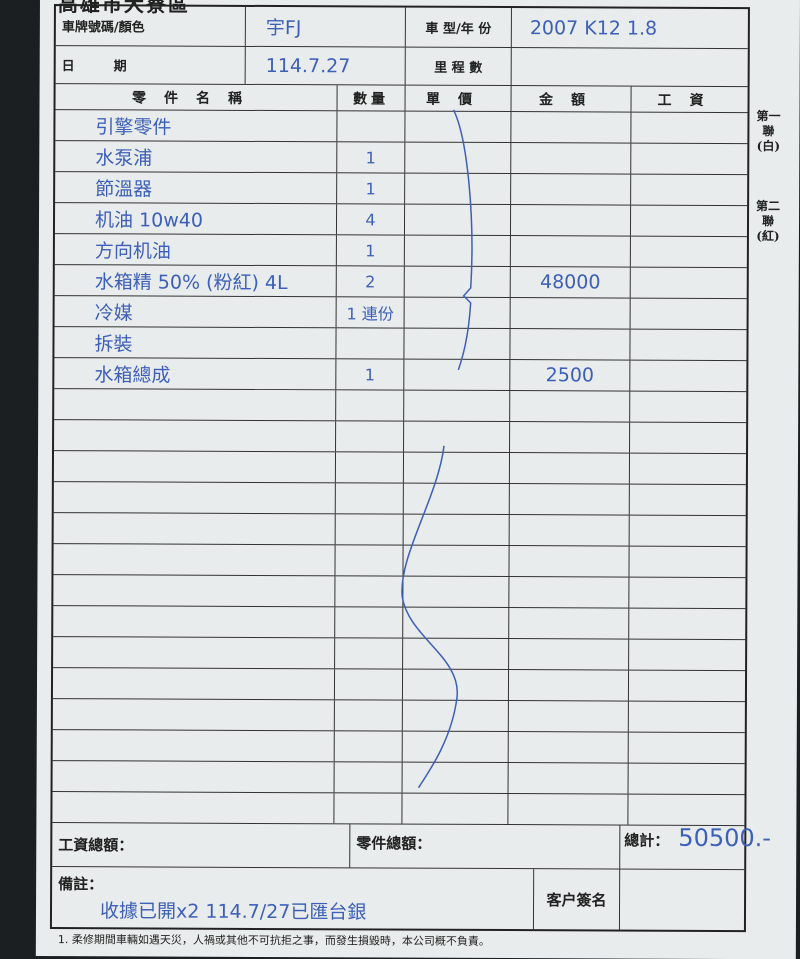 The height and width of the screenshot is (959, 800). I want to click on item-qty-cell: 1, so click(370, 374).